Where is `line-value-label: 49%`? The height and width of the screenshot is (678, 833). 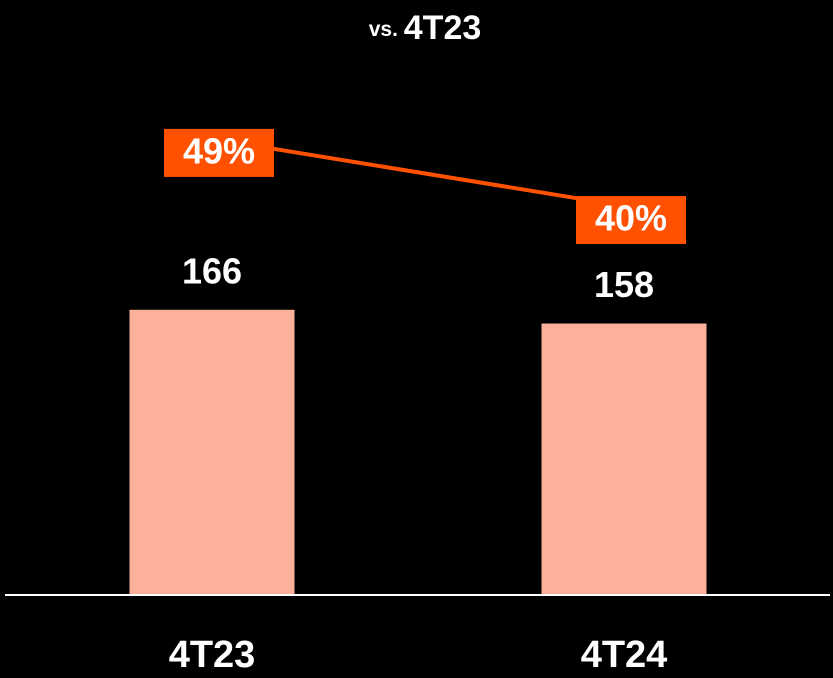 line-value-label: 49% is located at coordinates (219, 150).